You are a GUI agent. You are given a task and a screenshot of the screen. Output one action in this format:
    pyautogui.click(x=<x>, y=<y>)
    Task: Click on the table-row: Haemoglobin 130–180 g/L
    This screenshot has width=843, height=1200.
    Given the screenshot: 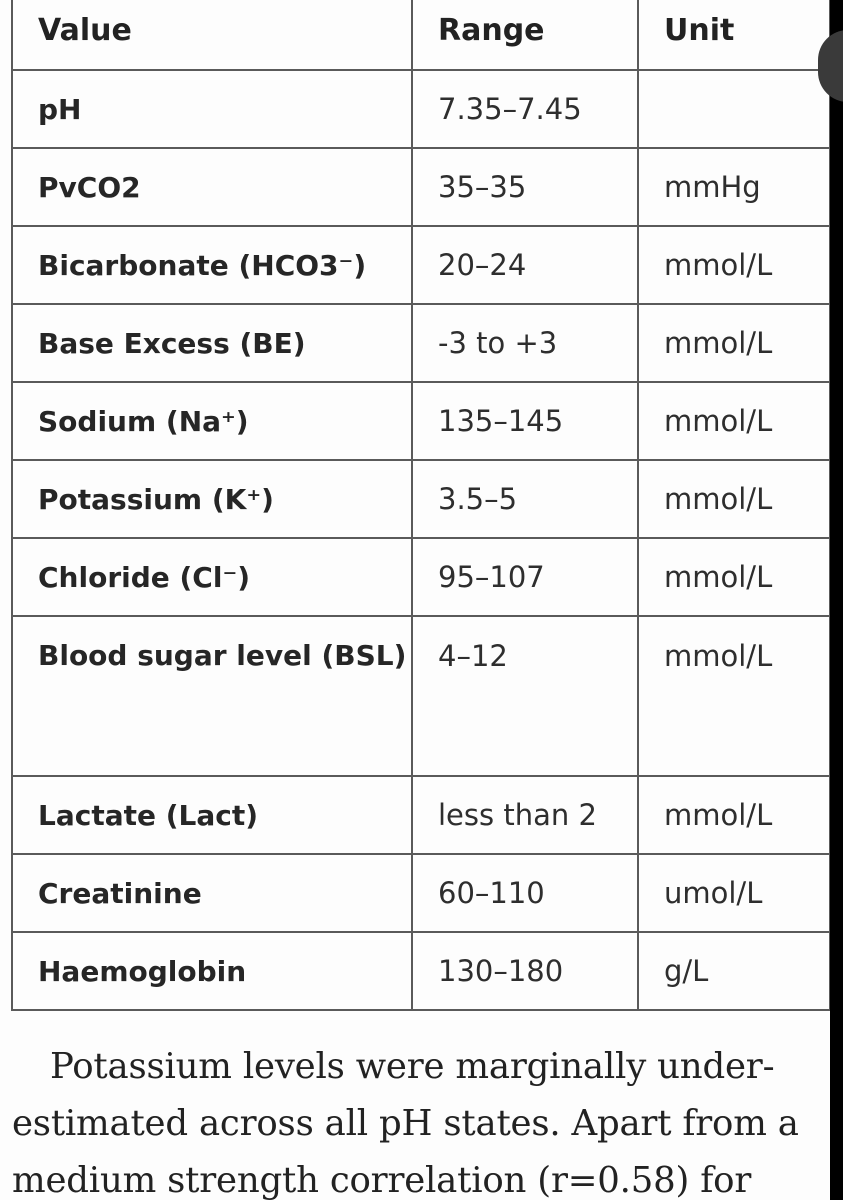 What is the action you would take?
    pyautogui.click(x=420, y=971)
    